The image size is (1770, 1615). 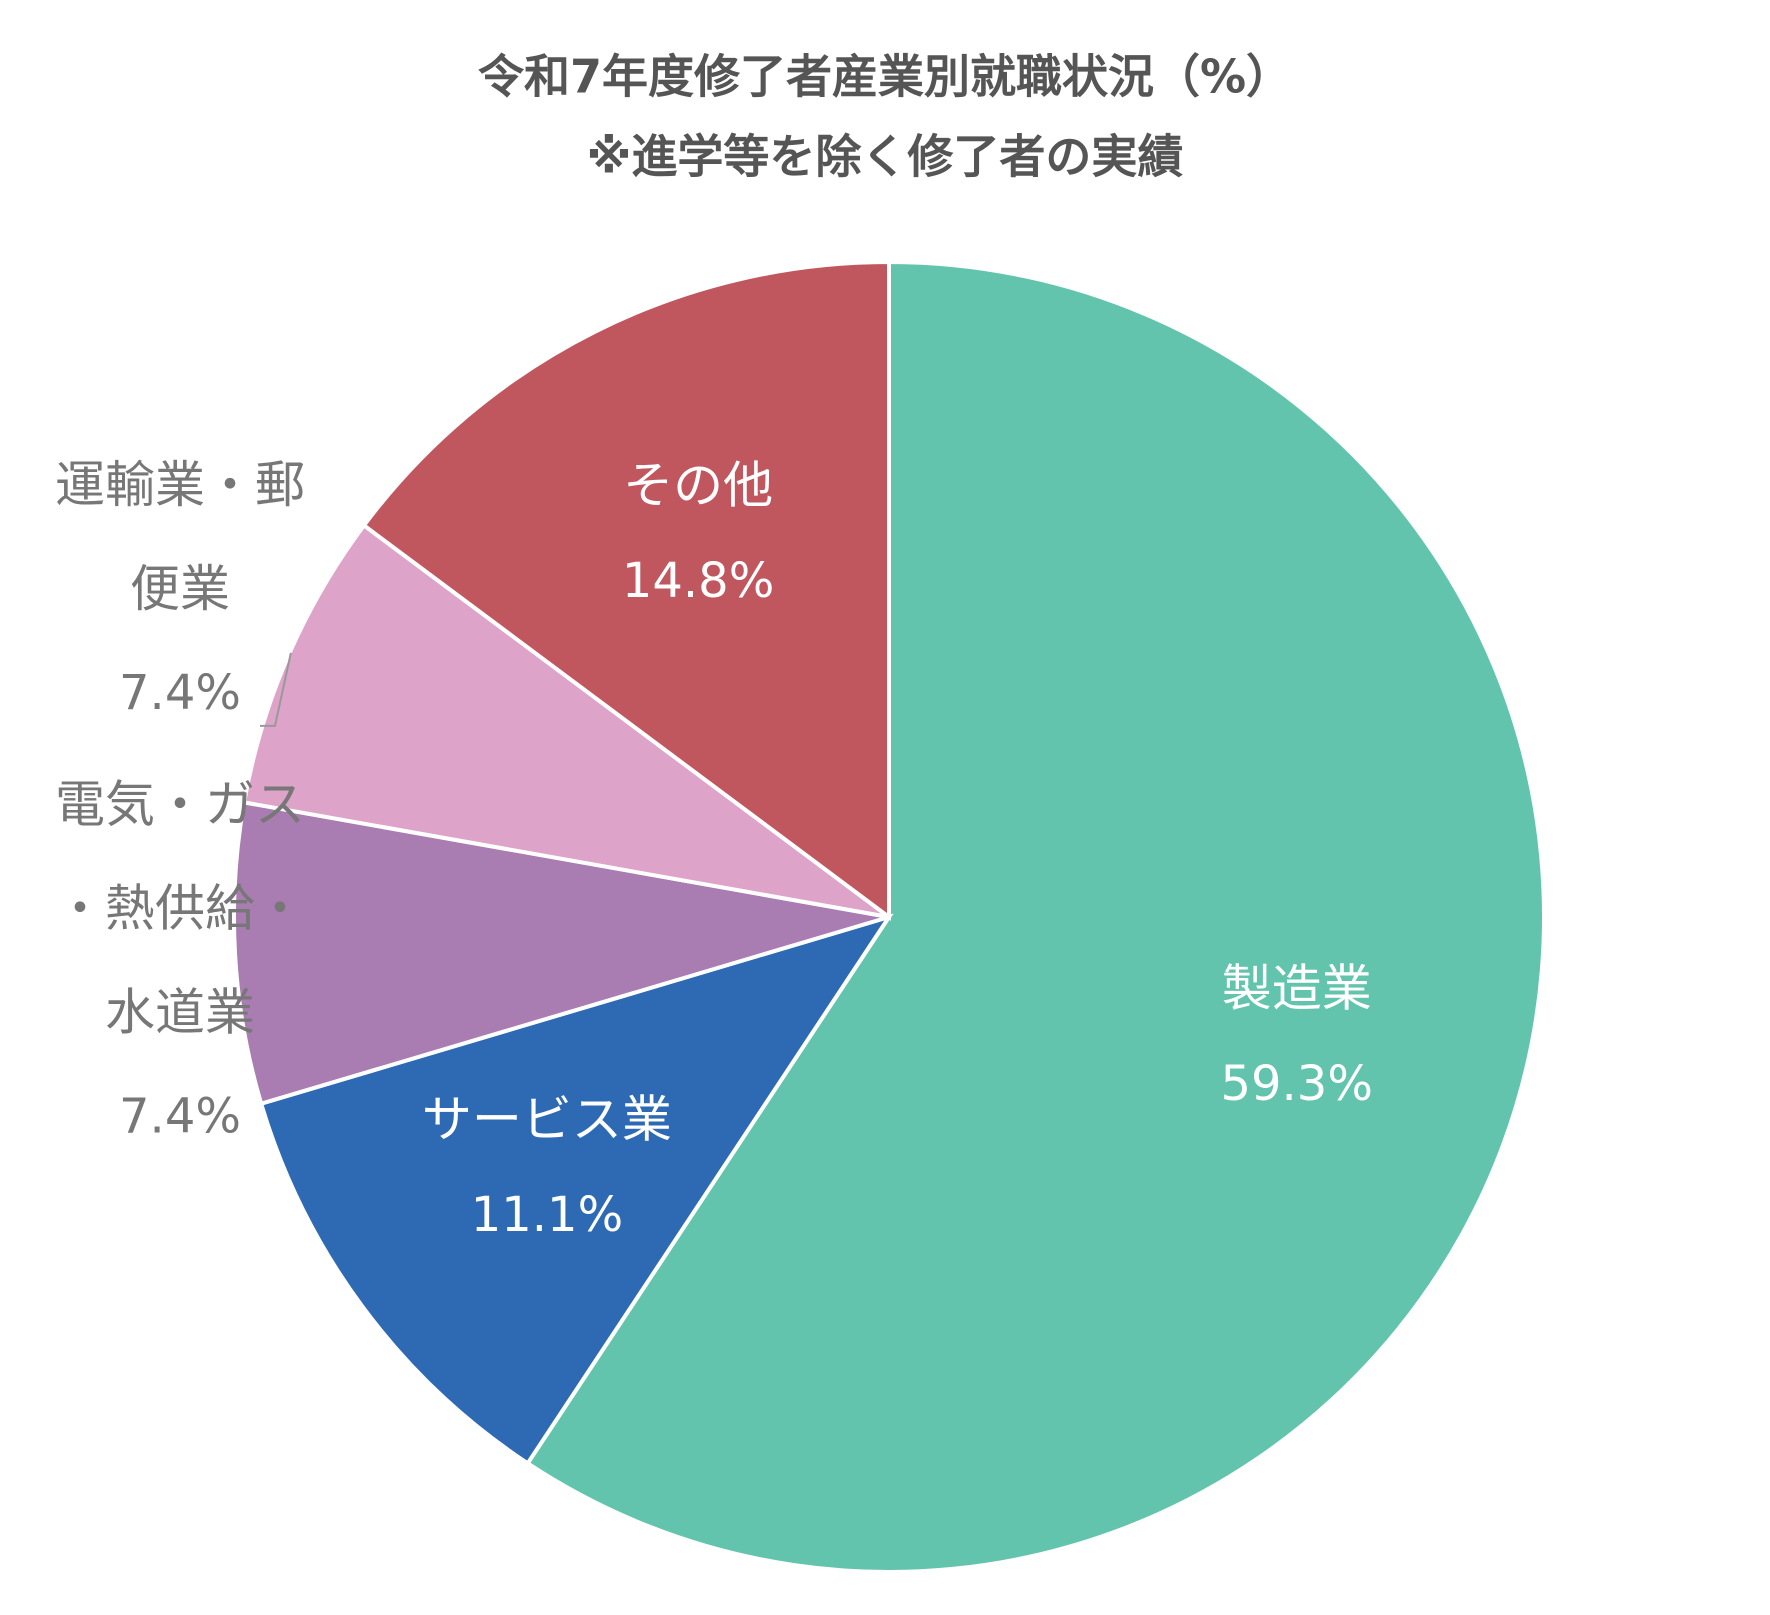 What do you see at coordinates (180, 536) in the screenshot?
I see `category-label: 運輸業・郵便業` at bounding box center [180, 536].